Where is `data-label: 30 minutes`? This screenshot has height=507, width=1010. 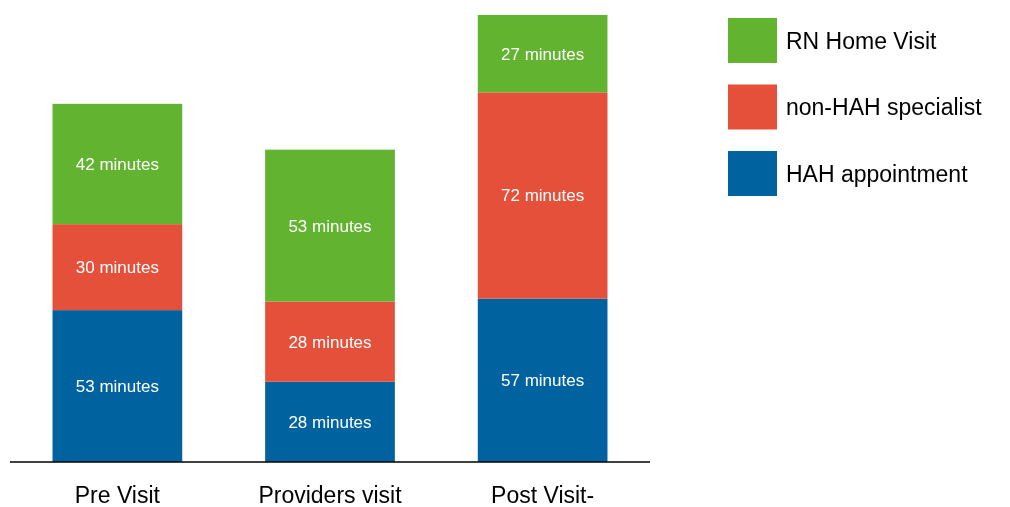
data-label: 30 minutes is located at coordinates (117, 268).